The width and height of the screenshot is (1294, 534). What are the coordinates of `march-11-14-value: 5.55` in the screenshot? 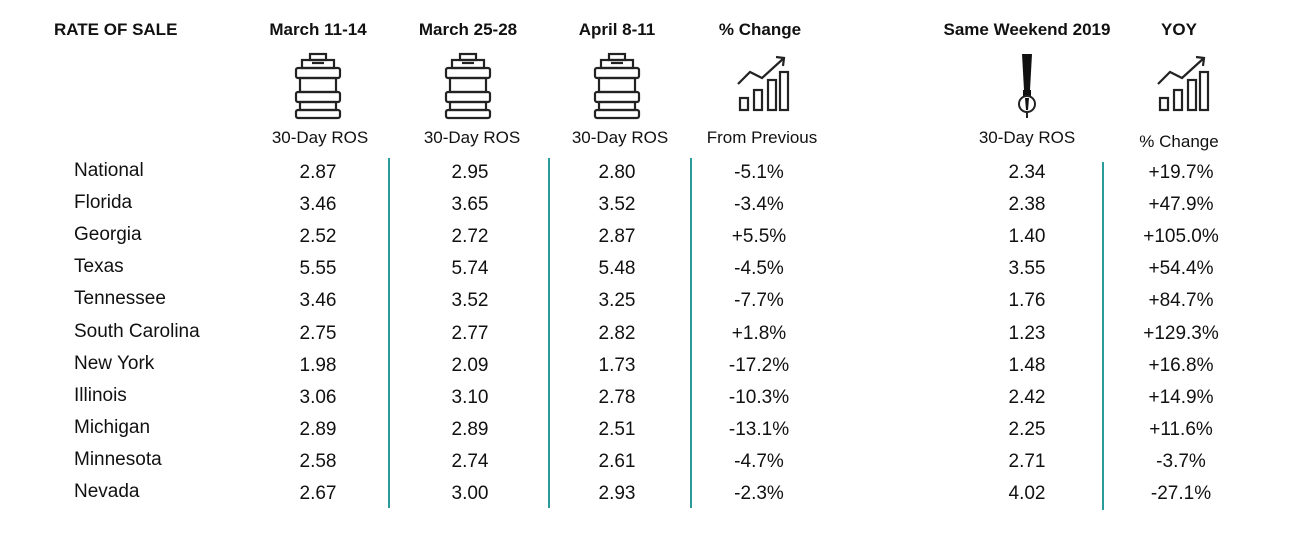 It's located at (318, 269).